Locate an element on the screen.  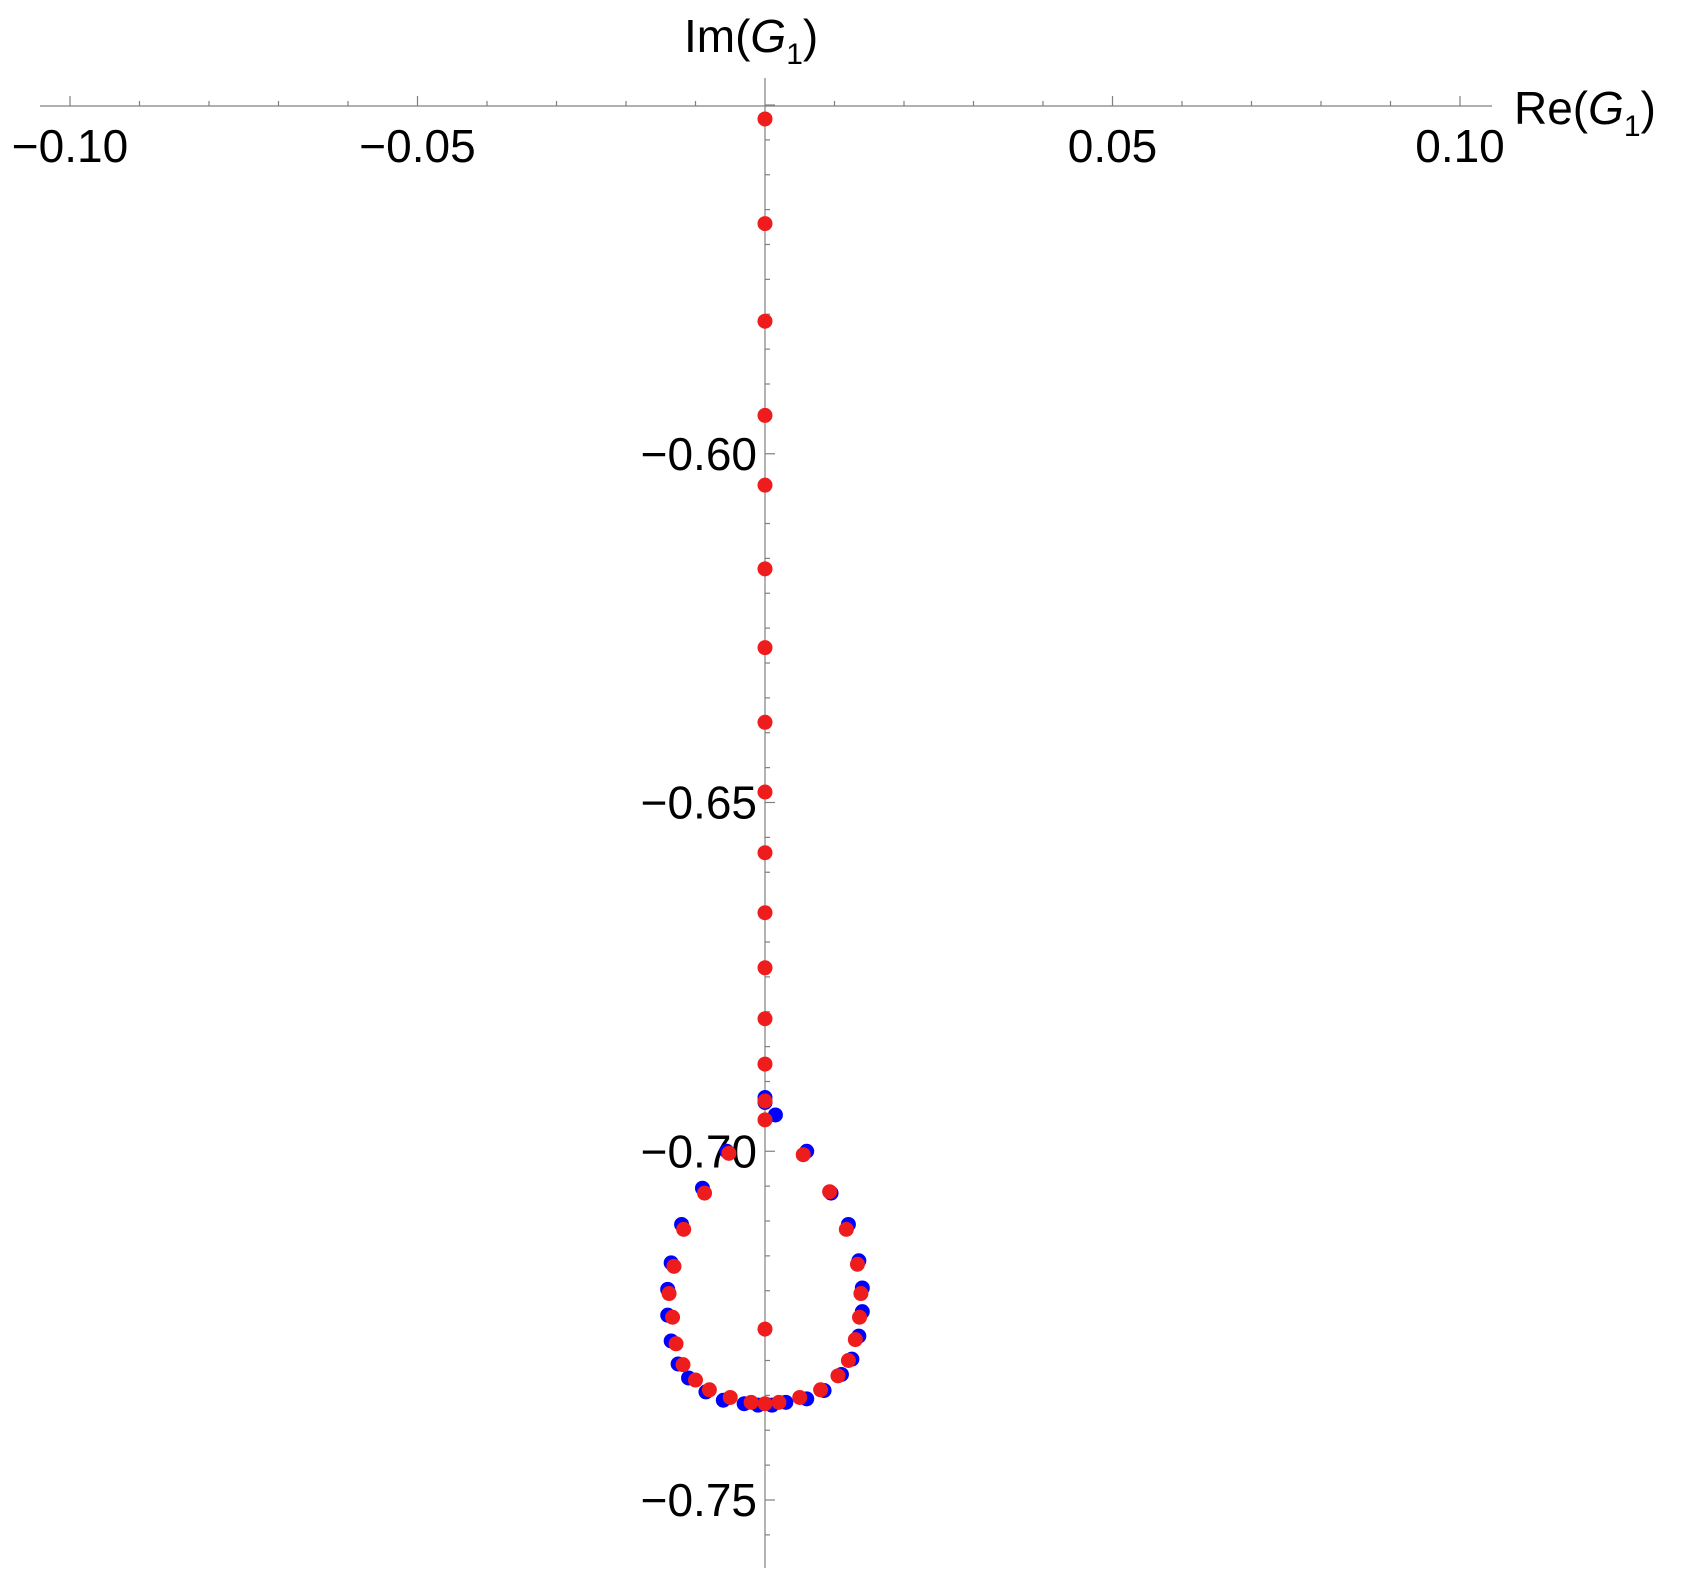
y-tick-label: −0.60 is located at coordinates (699, 454).